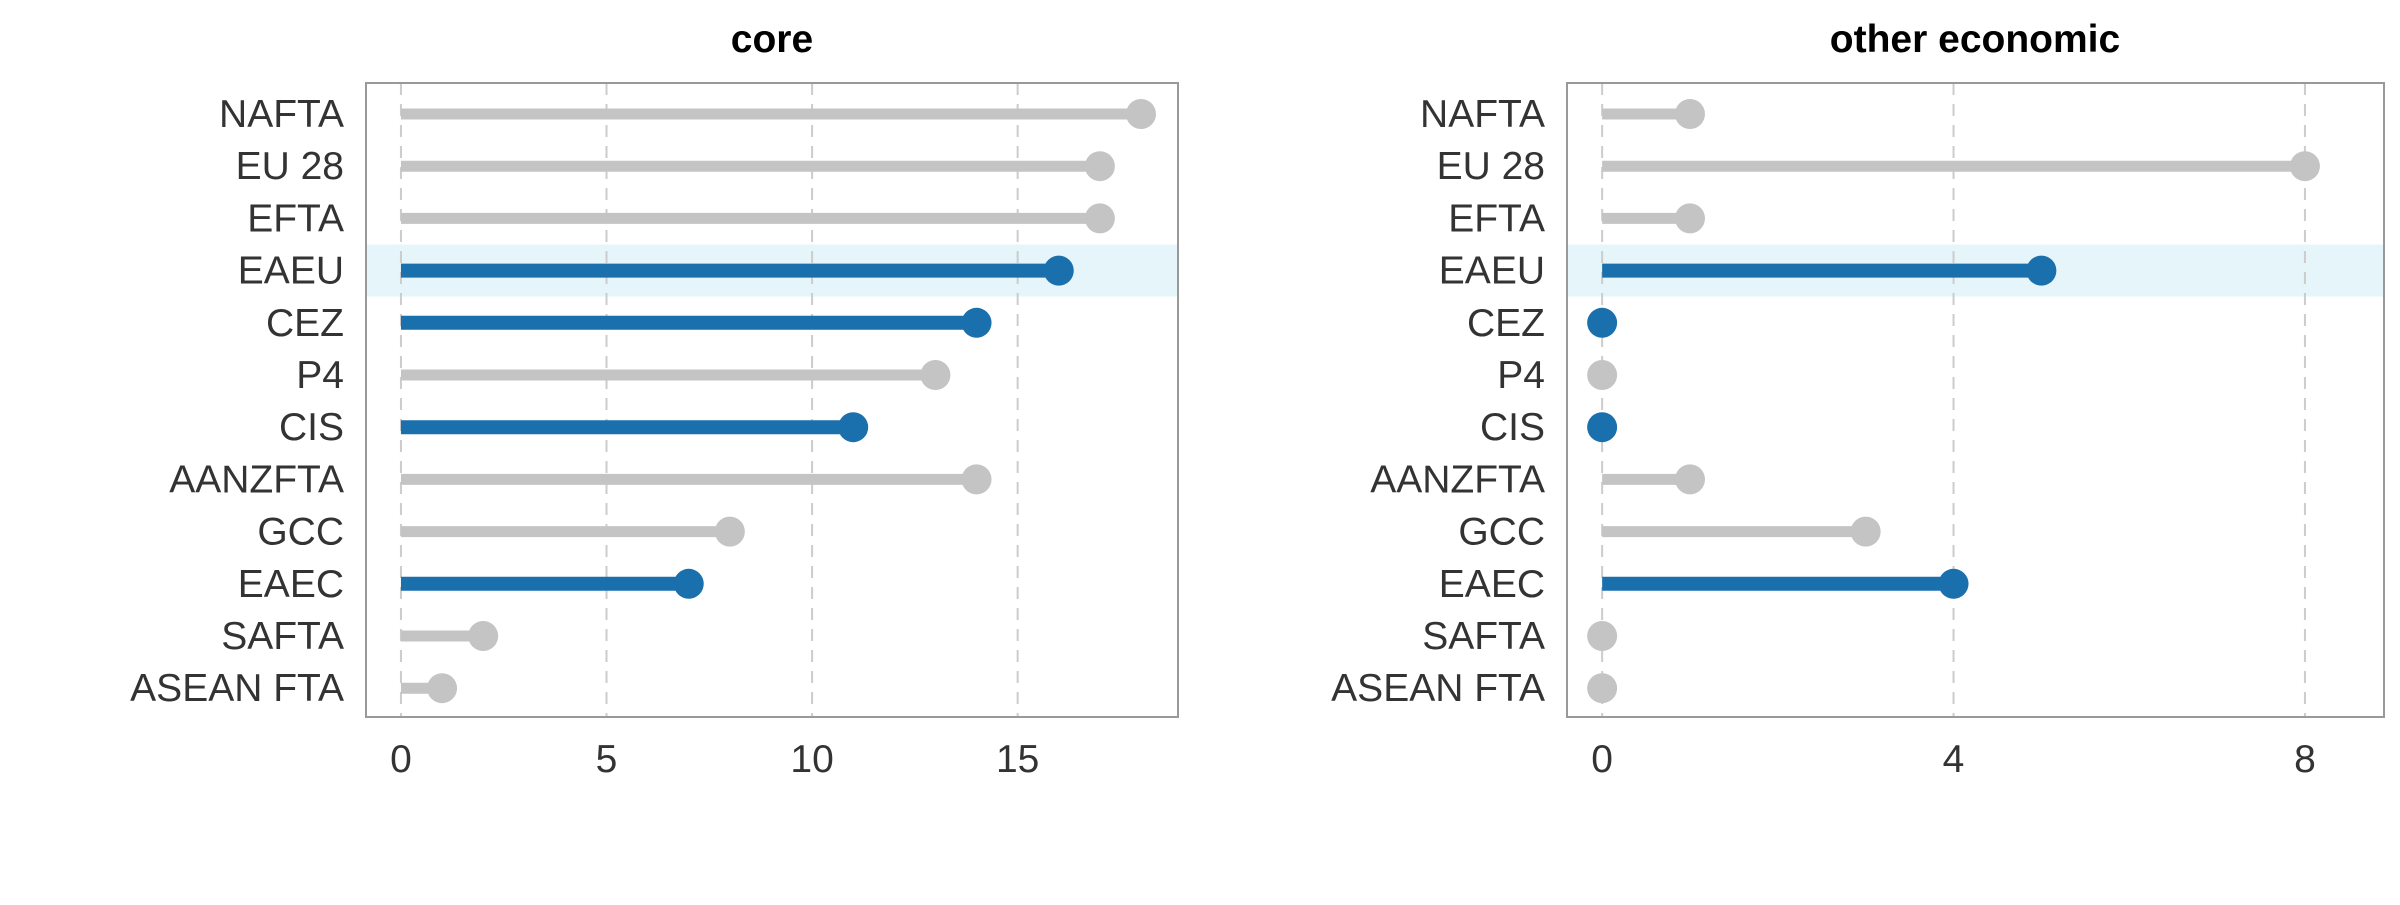  I want to click on x-tick-label: 5, so click(607, 759).